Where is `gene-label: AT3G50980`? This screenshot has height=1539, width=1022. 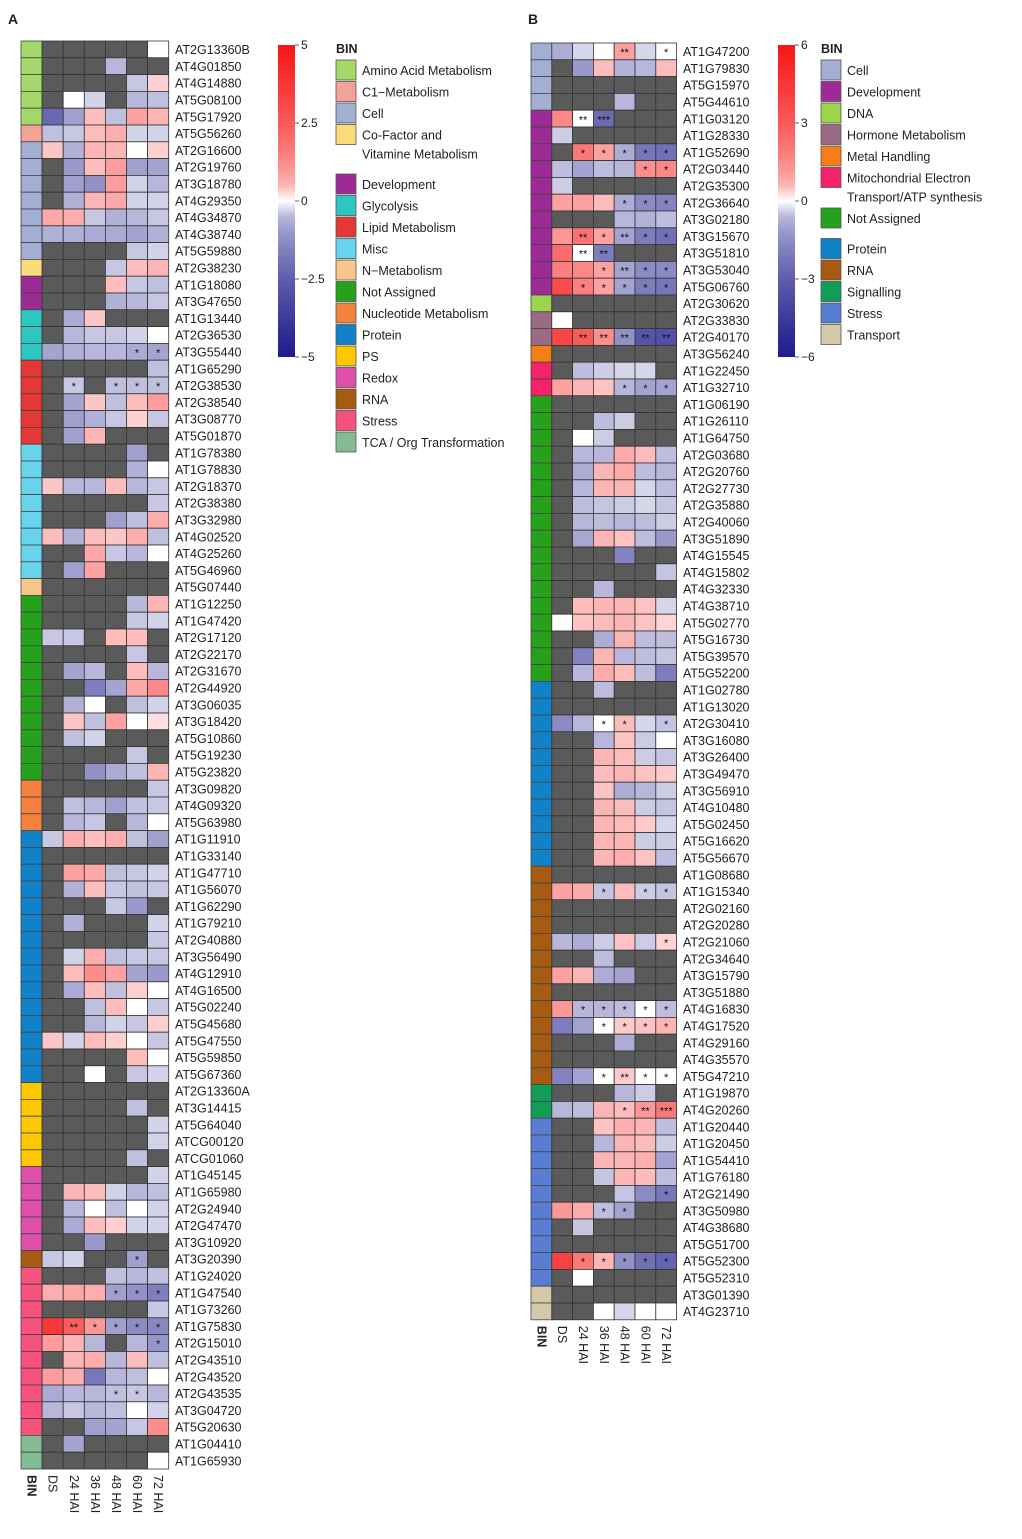
gene-label: AT3G50980 is located at coordinates (716, 1211).